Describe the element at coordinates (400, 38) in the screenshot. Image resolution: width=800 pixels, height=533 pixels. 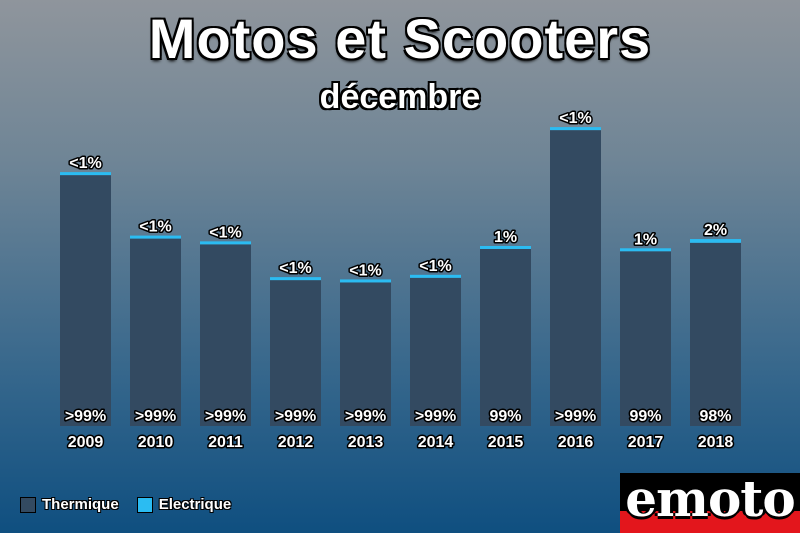
I see `chart-title: Motos et Scooters` at that location.